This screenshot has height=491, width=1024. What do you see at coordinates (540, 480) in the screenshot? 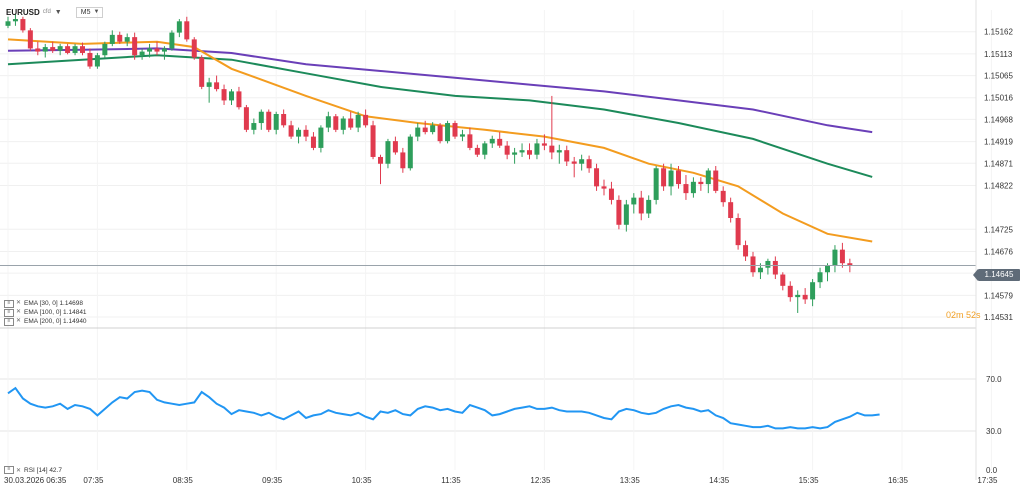
I see `time-tick-label: 12:35` at bounding box center [540, 480].